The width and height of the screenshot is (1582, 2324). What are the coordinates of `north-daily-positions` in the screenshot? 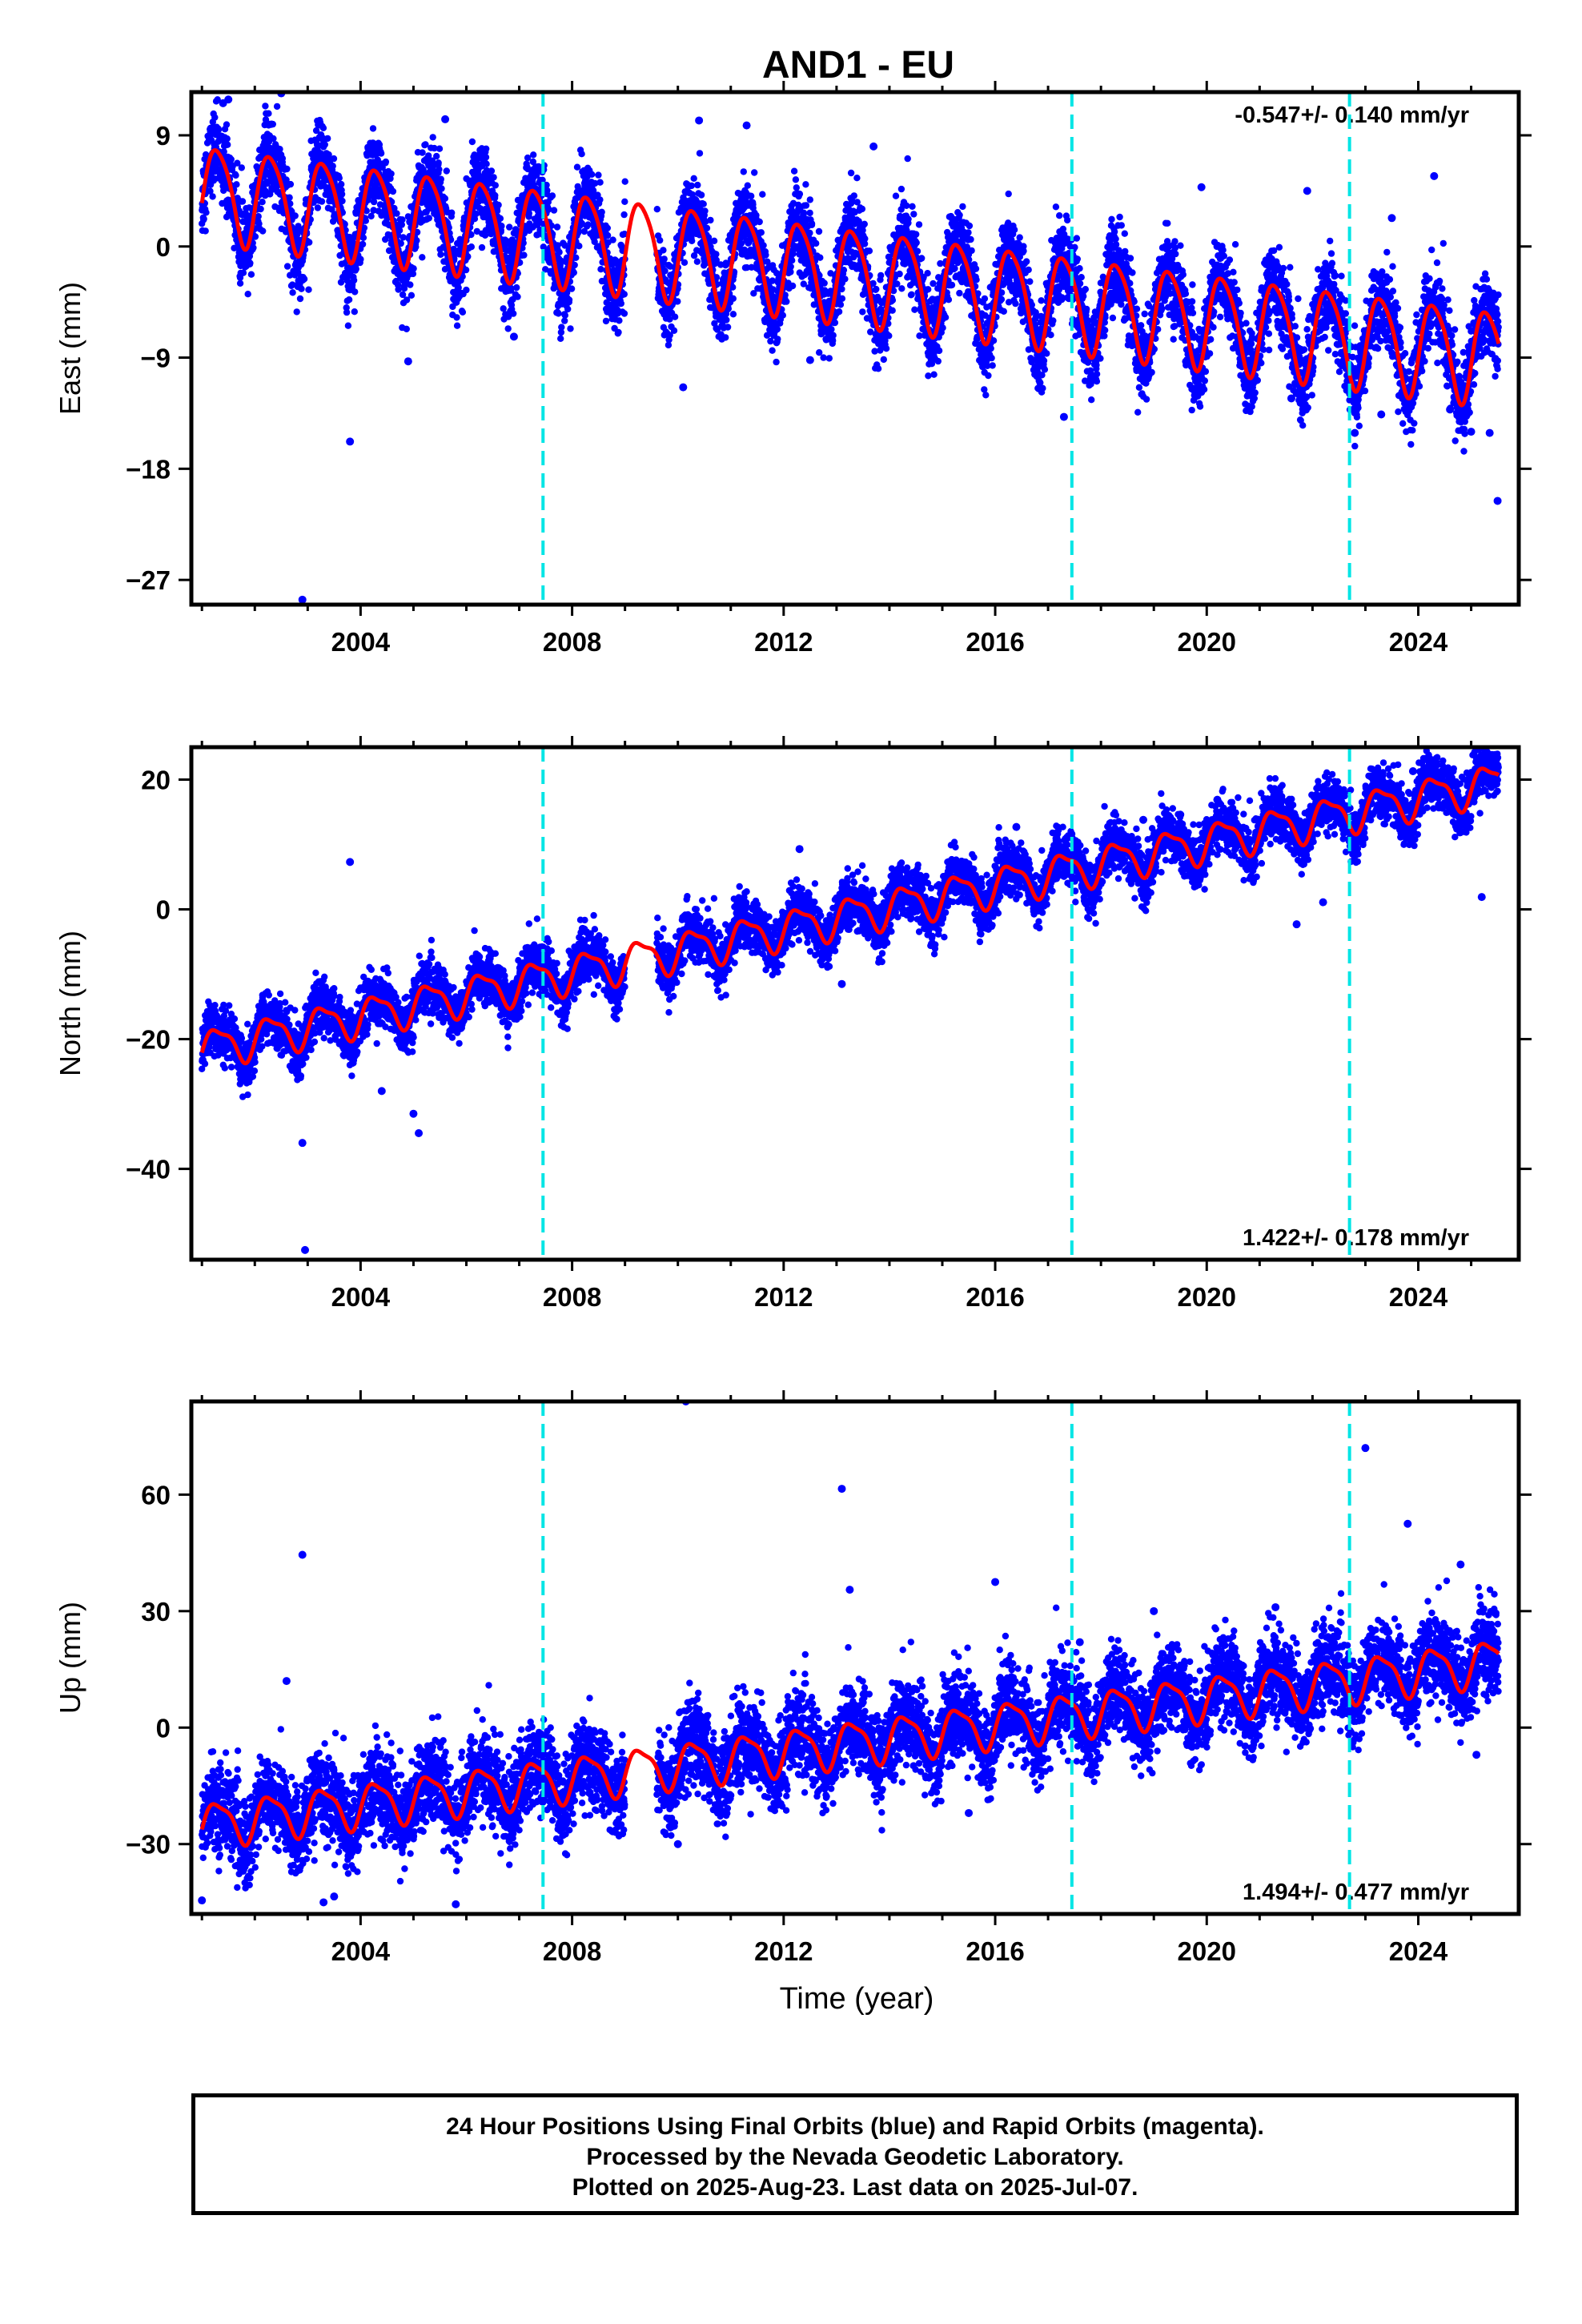 It's located at (850, 923).